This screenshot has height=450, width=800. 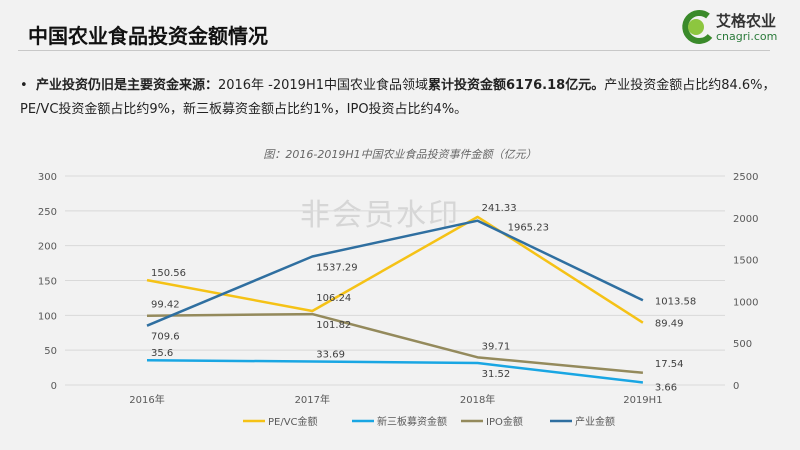 What do you see at coordinates (336, 267) in the screenshot?
I see `data-label: 1537.29` at bounding box center [336, 267].